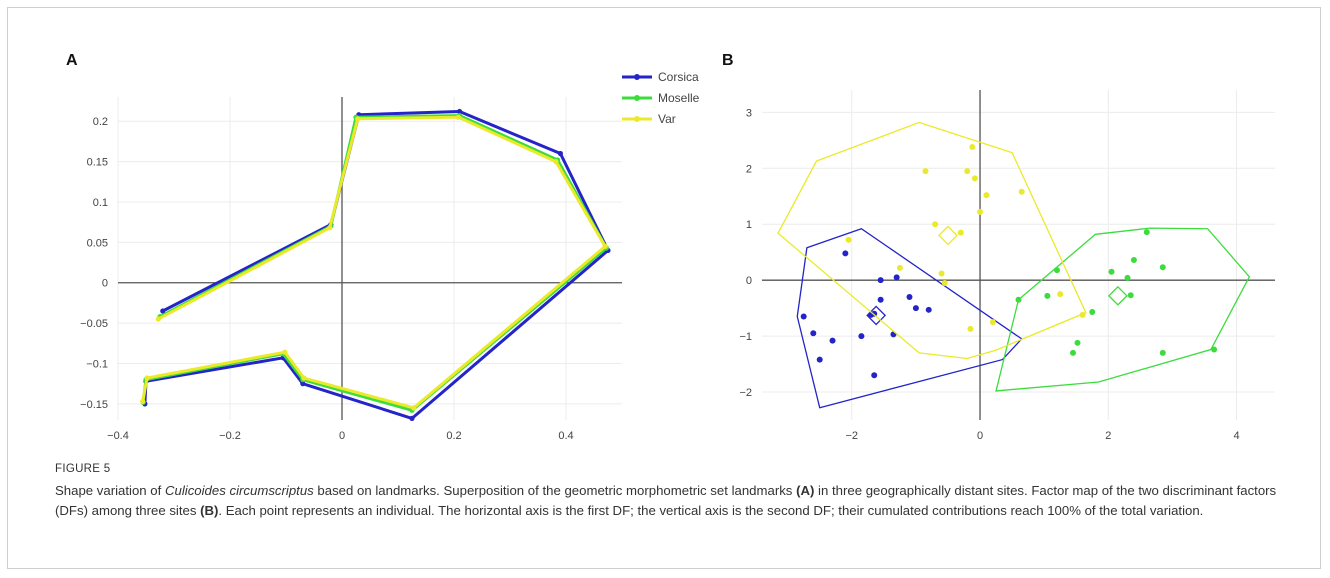  What do you see at coordinates (1108, 436) in the screenshot?
I see `chart-b-x-tick-label: 2` at bounding box center [1108, 436].